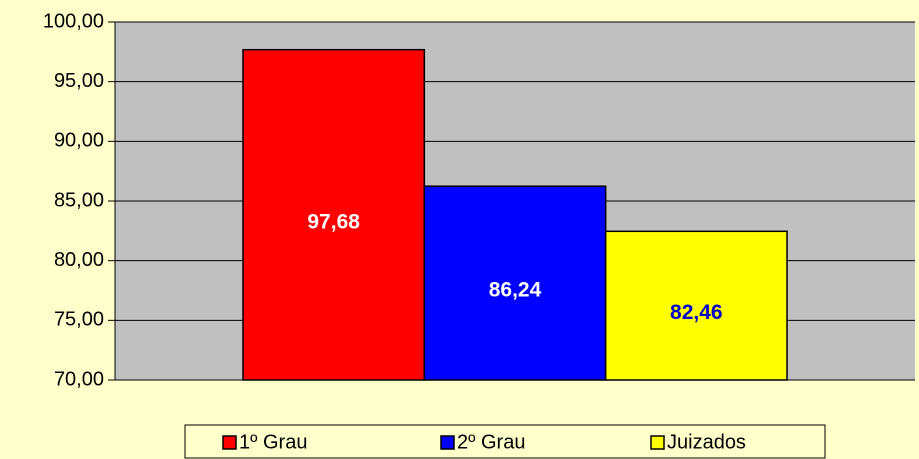 Image resolution: width=919 pixels, height=459 pixels. What do you see at coordinates (73, 21) in the screenshot?
I see `y-tick-label: 100,00` at bounding box center [73, 21].